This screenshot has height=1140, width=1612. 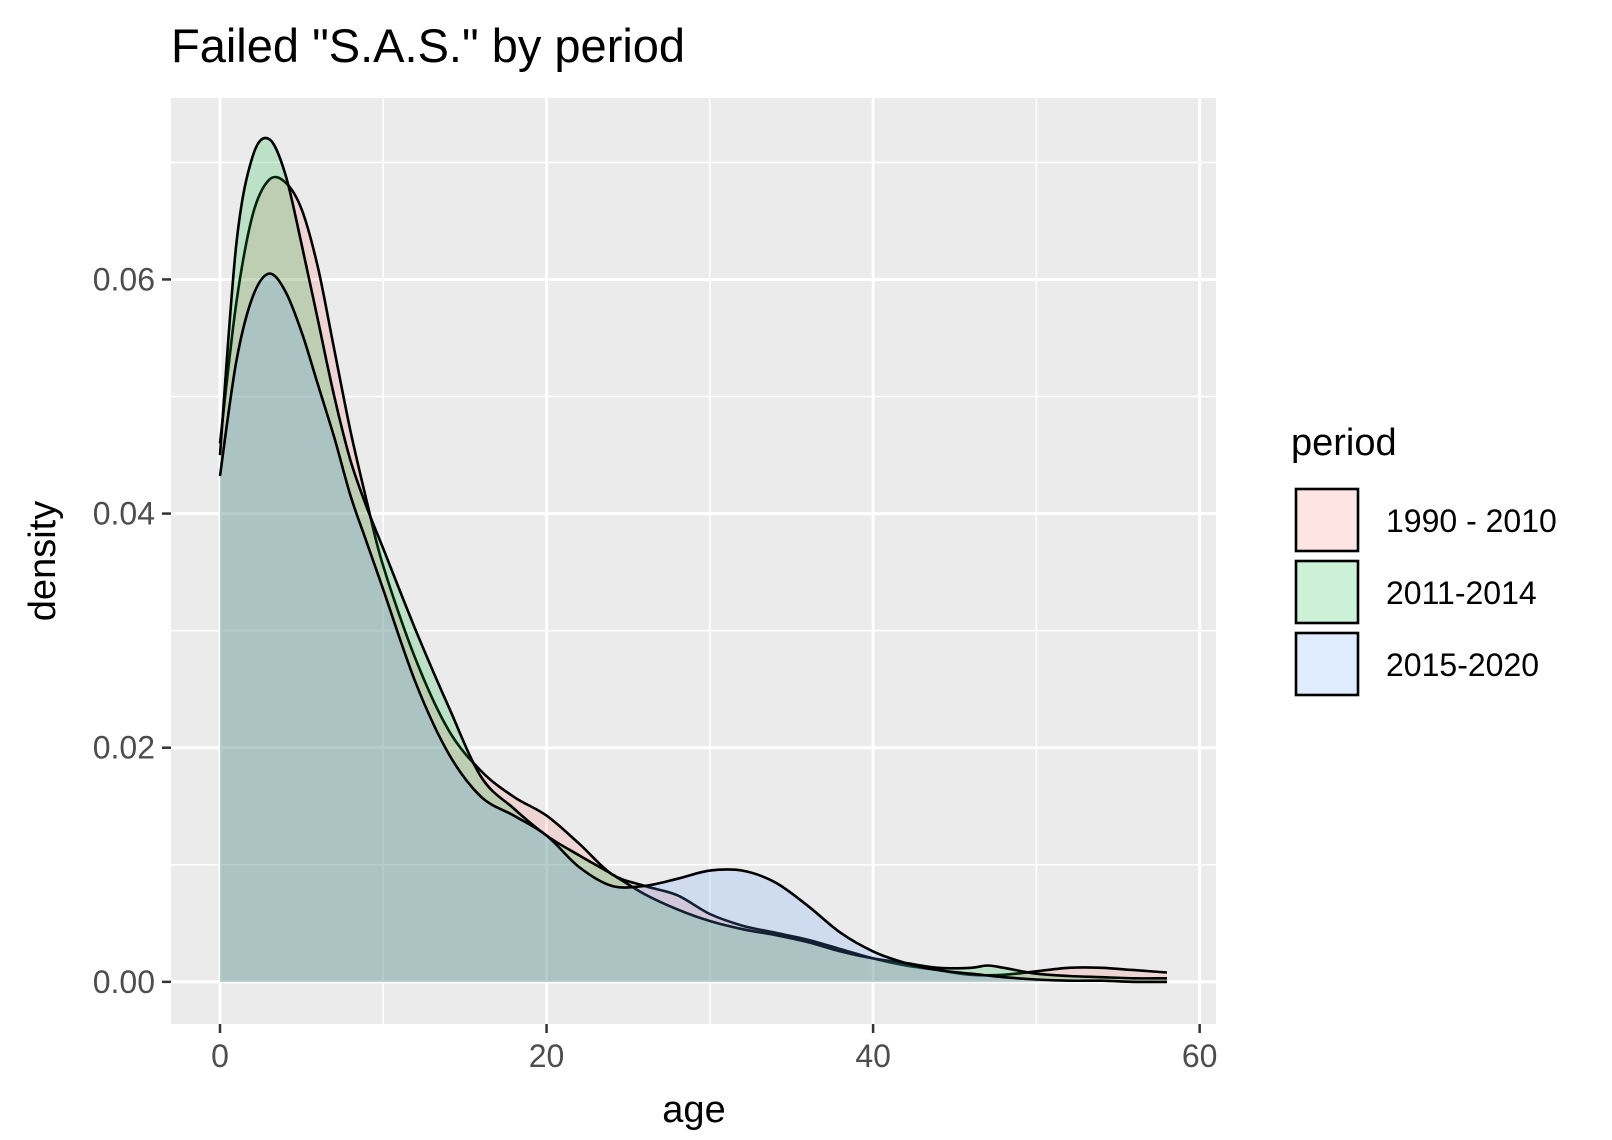 I want to click on y-tick-label: 0.02, so click(x=124, y=748).